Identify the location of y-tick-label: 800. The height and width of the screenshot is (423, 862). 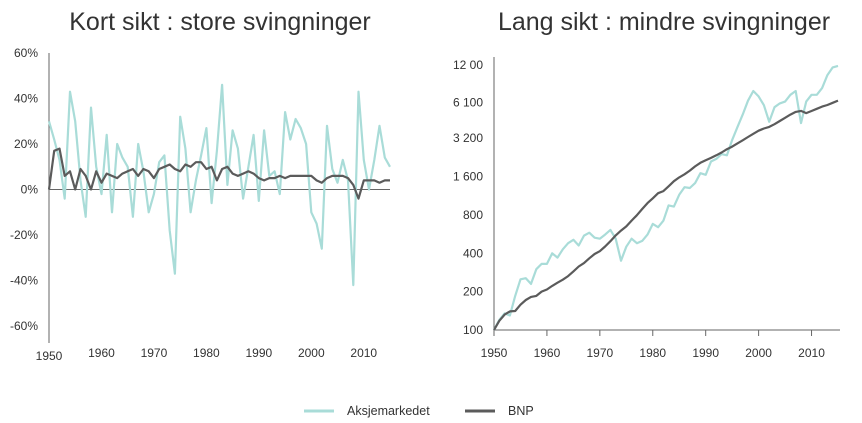
(473, 215).